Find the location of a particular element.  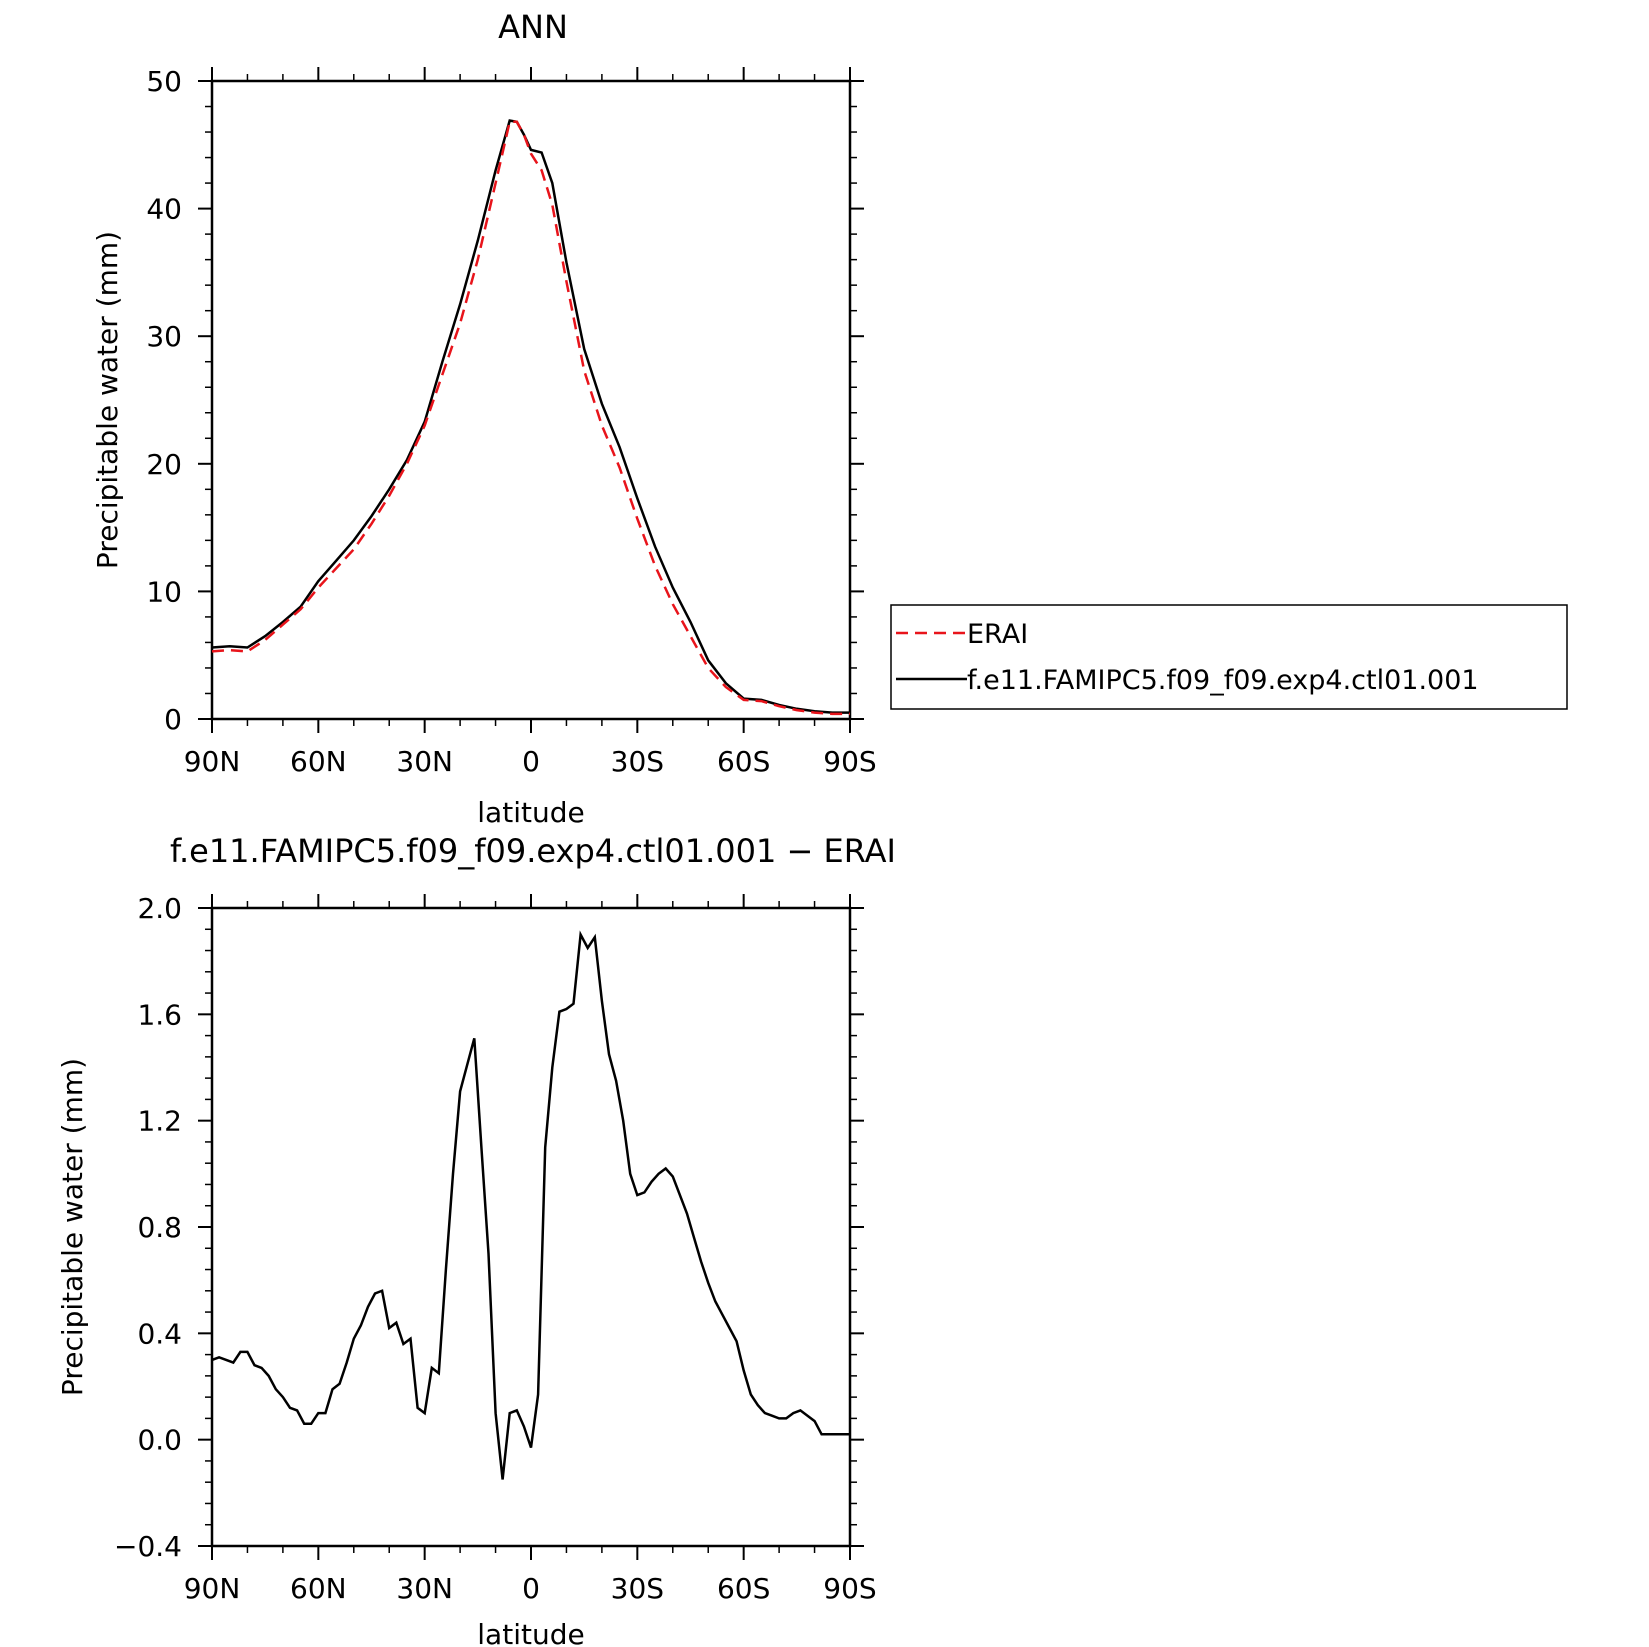

top-chart-title: ANN is located at coordinates (533, 27).